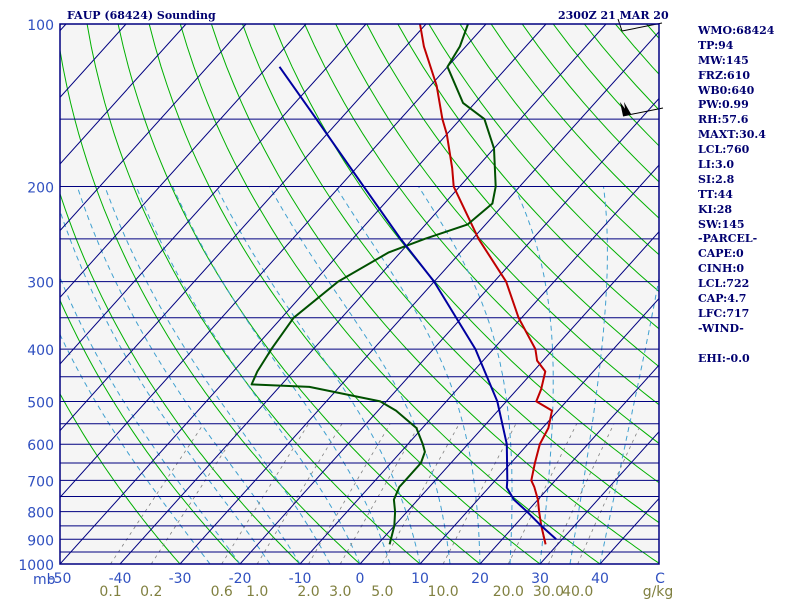 This screenshot has width=800, height=600. I want to click on mixing-ratio-label: 40.0, so click(577, 592).